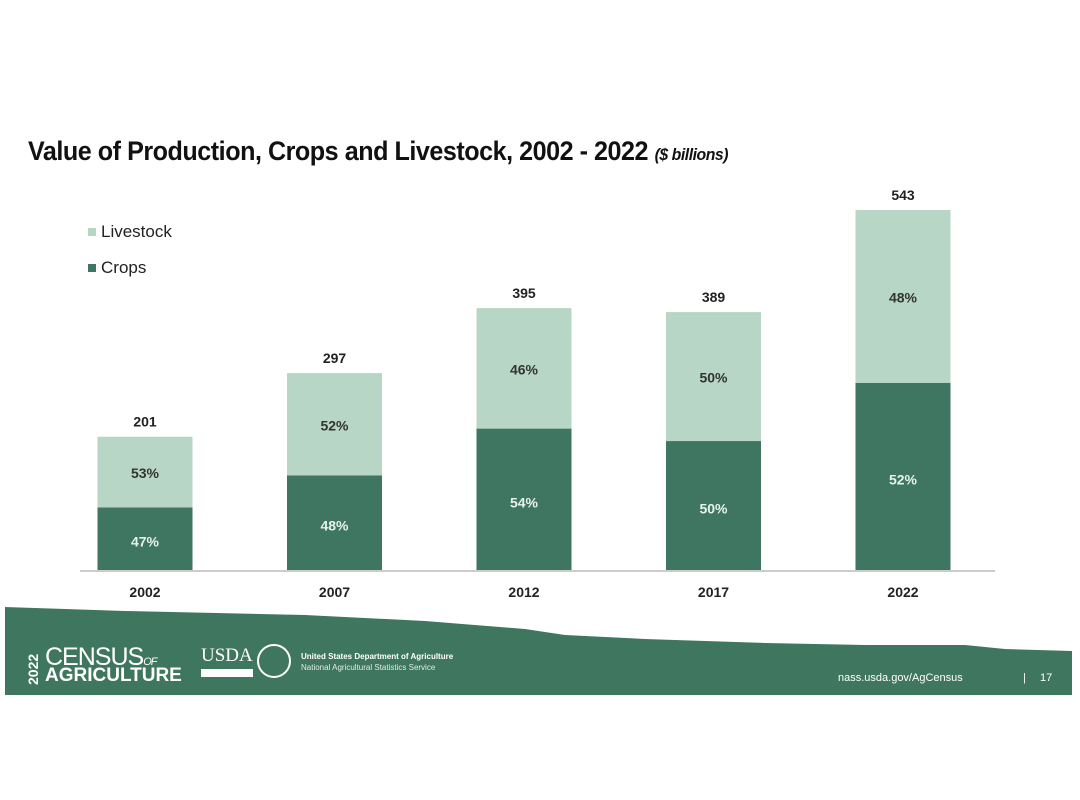  Describe the element at coordinates (335, 358) in the screenshot. I see `data-label-total: 297` at that location.